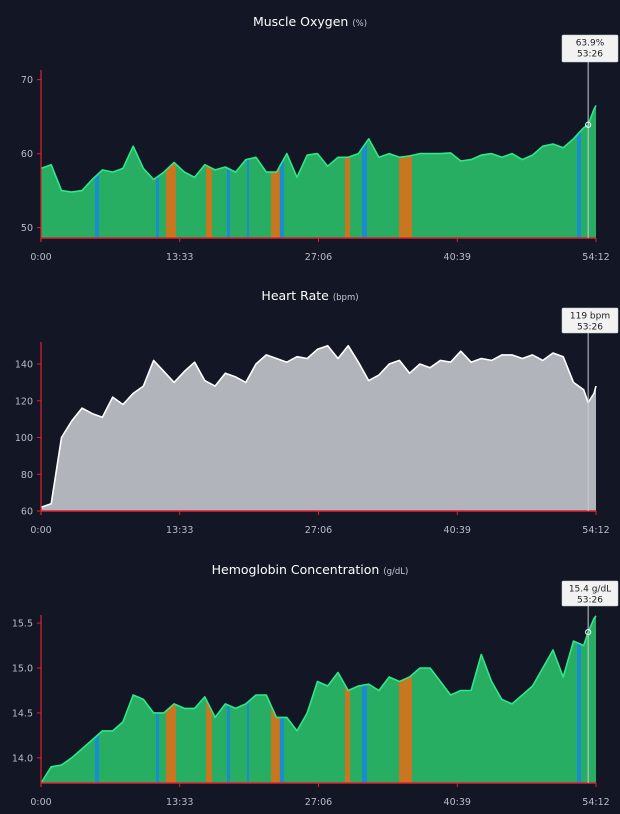 This screenshot has height=814, width=620. What do you see at coordinates (590, 44) in the screenshot?
I see `tooltip-value: 63.9%` at bounding box center [590, 44].